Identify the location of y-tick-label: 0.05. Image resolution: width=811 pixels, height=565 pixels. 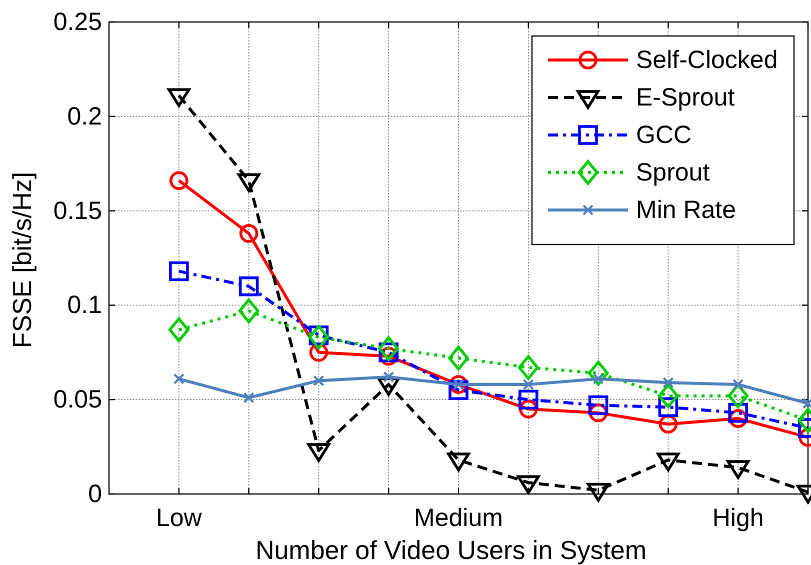
(77, 400).